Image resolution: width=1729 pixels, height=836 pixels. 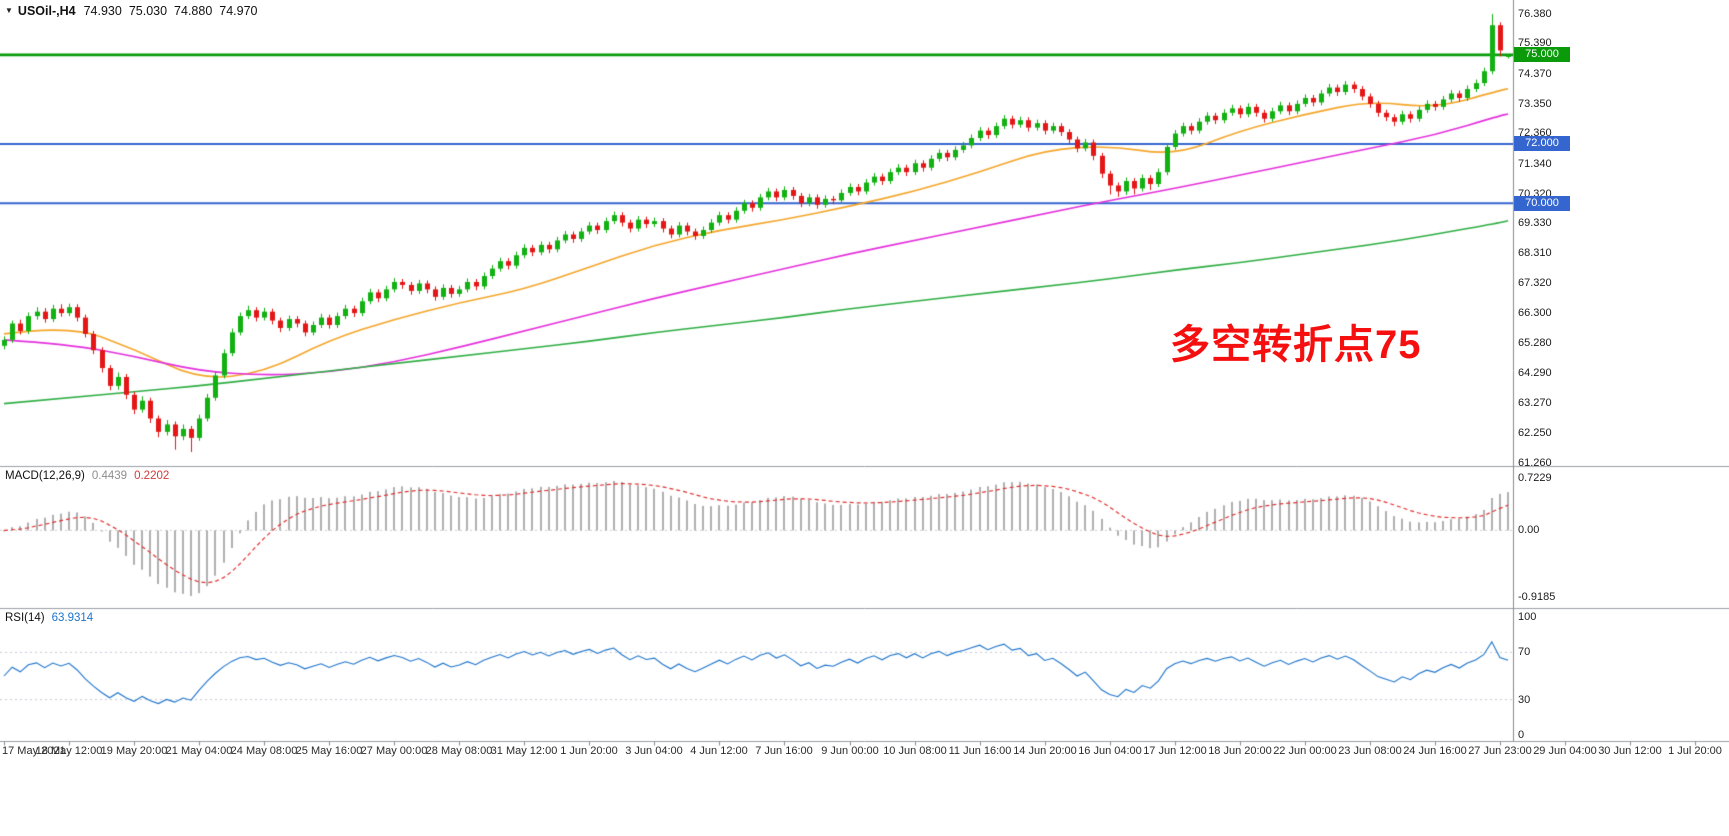 What do you see at coordinates (1630, 751) in the screenshot?
I see `time-axis-label: 30 Jun 12:00` at bounding box center [1630, 751].